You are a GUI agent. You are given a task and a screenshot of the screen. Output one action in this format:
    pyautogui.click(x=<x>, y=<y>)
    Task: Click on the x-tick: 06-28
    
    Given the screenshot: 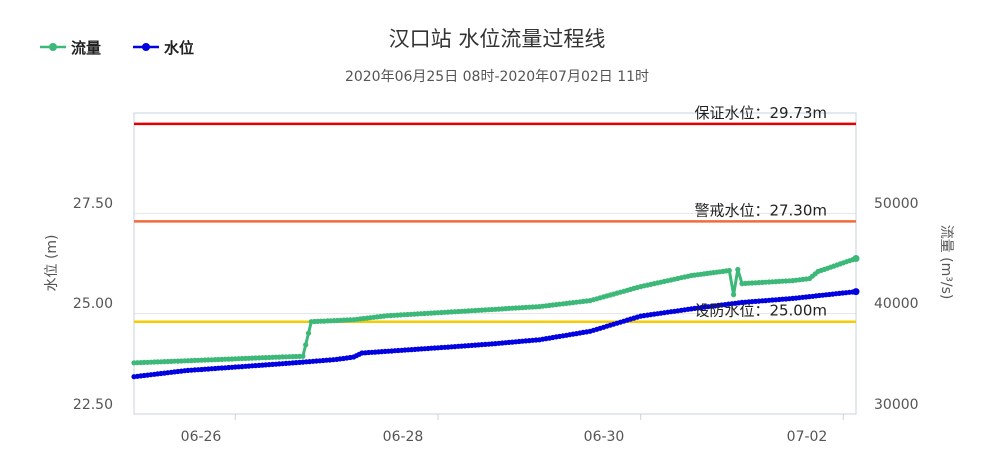 What is the action you would take?
    pyautogui.click(x=403, y=437)
    